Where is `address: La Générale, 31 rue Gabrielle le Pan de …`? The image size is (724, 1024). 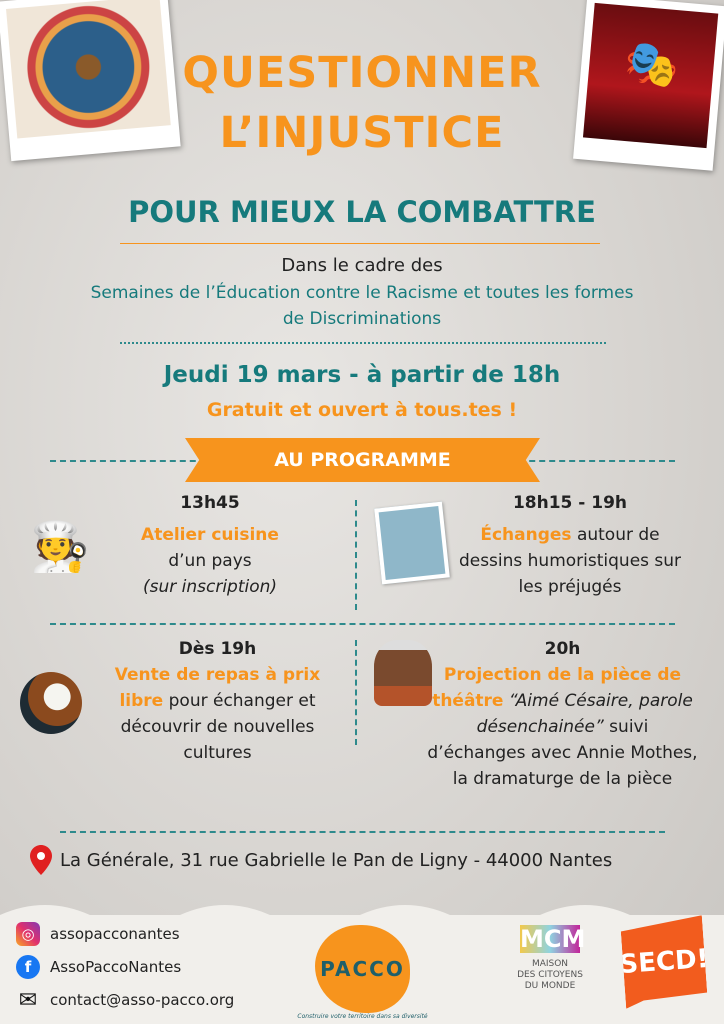
address: La Générale, 31 rue Gabrielle le Pan de … is located at coordinates (321, 860).